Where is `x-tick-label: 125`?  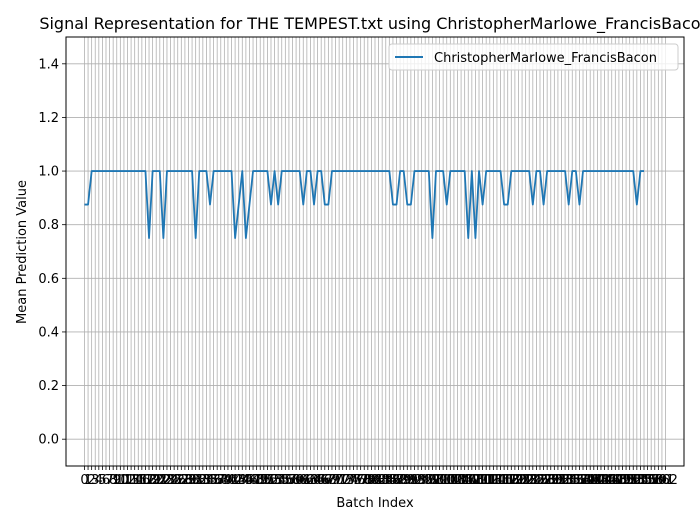 x-tick-label: 125 is located at coordinates (532, 480).